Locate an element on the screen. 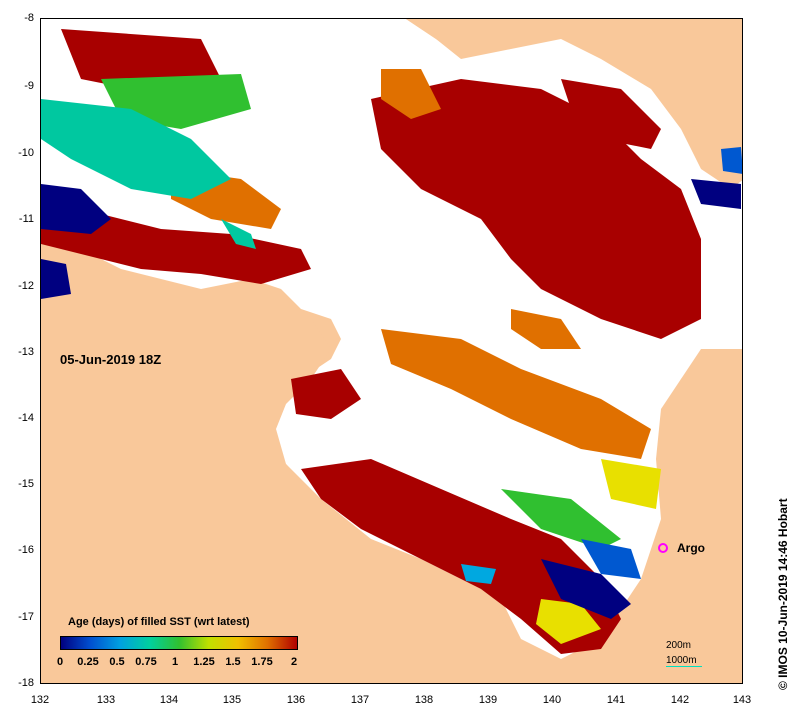  colorbar-tick-label: 1.25 is located at coordinates (204, 662).